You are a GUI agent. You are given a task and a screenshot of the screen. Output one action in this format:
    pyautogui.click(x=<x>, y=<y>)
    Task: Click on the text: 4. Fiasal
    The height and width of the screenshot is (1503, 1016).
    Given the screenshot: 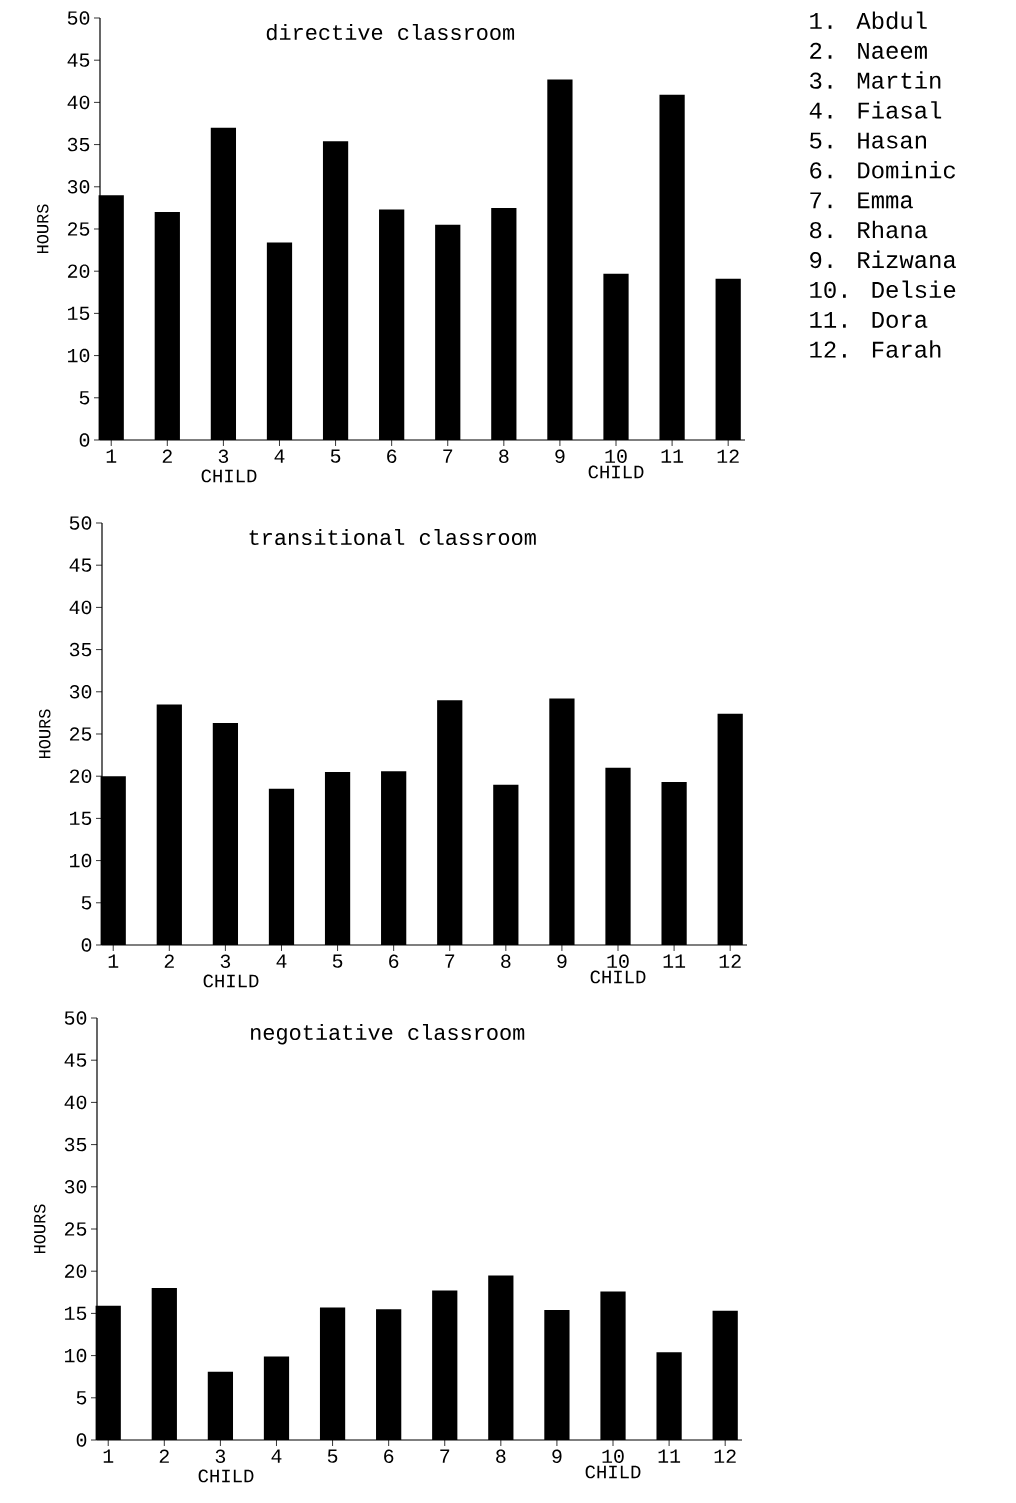 What is the action you would take?
    pyautogui.click(x=875, y=110)
    